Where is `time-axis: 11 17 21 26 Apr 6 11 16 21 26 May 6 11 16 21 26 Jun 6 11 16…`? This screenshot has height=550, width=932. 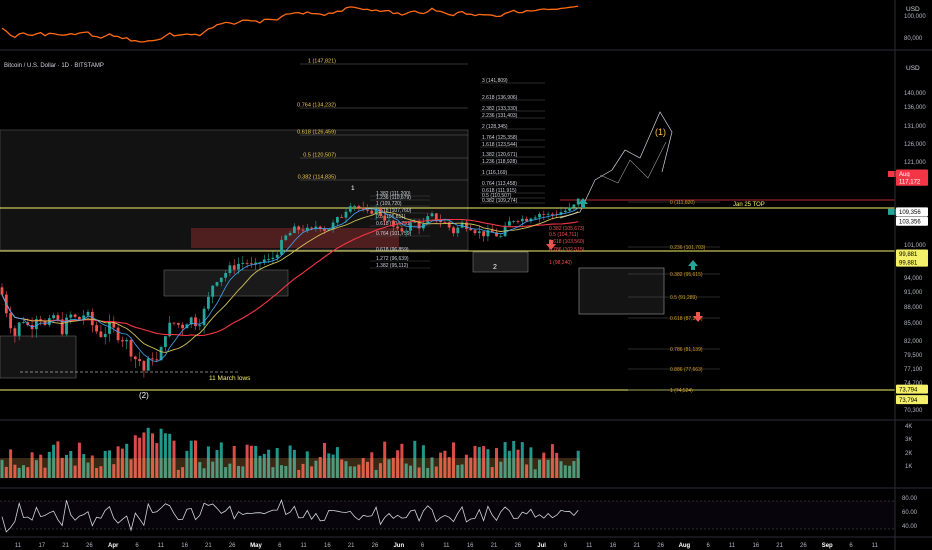 time-axis: 11 17 21 26 Apr 6 11 16 21 26 May 6 11 16 21 26 Jun 6 11 16… is located at coordinates (447, 546).